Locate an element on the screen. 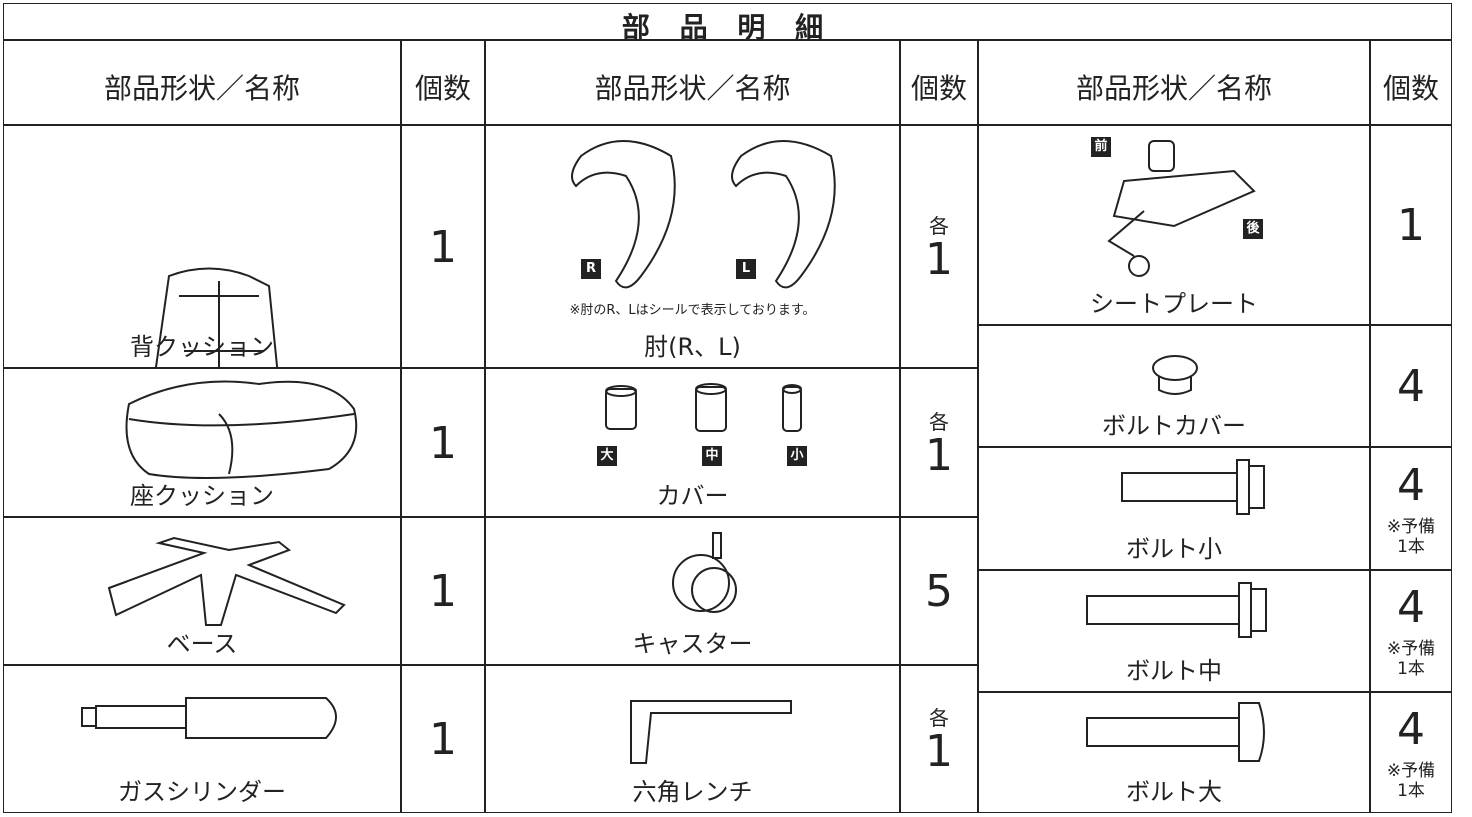 The height and width of the screenshot is (817, 1472). part-cell: ボルト中 is located at coordinates (1174, 631).